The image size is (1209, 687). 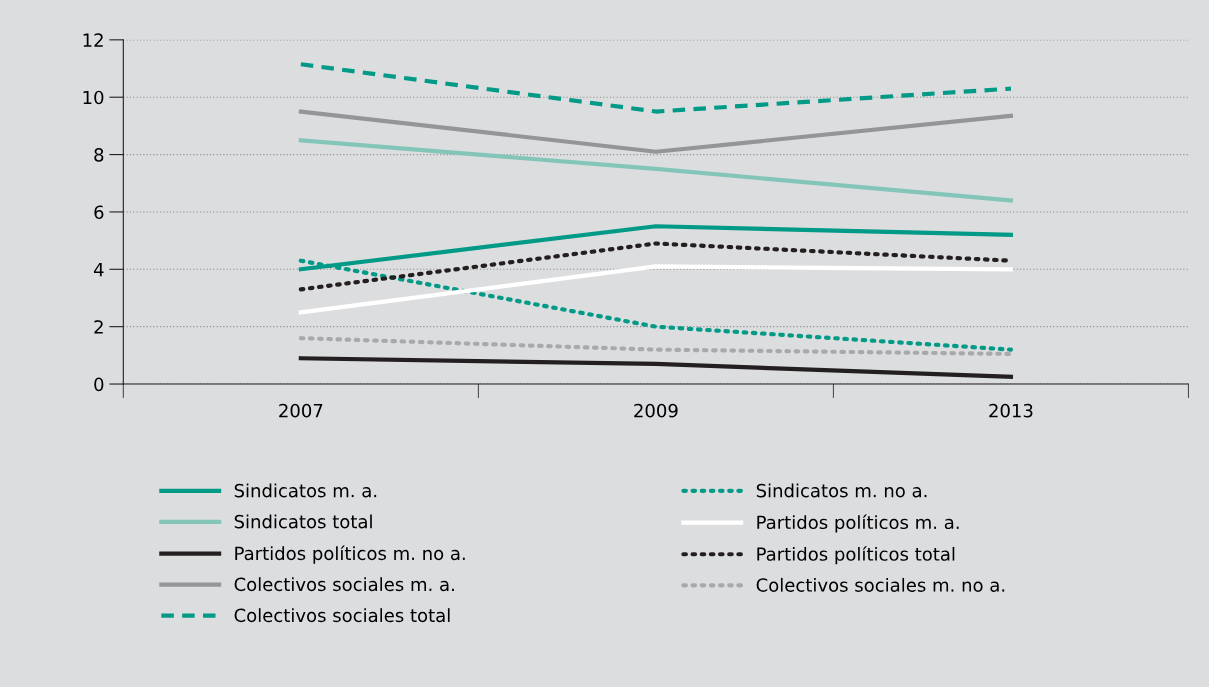 I want to click on x-tick-label: 2013, so click(x=1011, y=410).